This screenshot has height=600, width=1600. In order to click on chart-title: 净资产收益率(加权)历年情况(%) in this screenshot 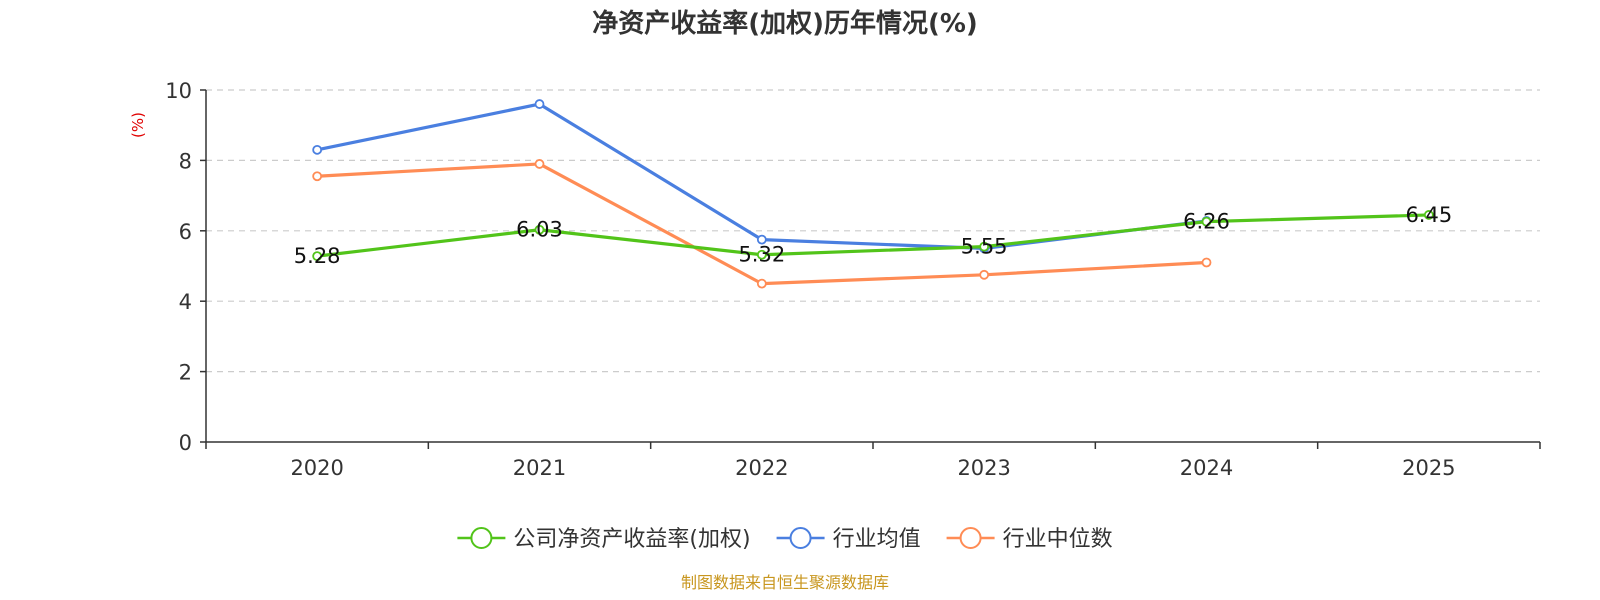, I will do `click(785, 23)`.